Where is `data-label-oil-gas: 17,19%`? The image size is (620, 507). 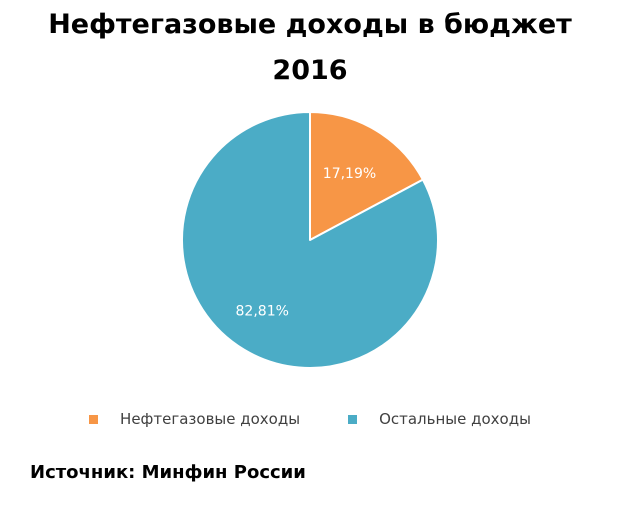 data-label-oil-gas: 17,19% is located at coordinates (349, 174).